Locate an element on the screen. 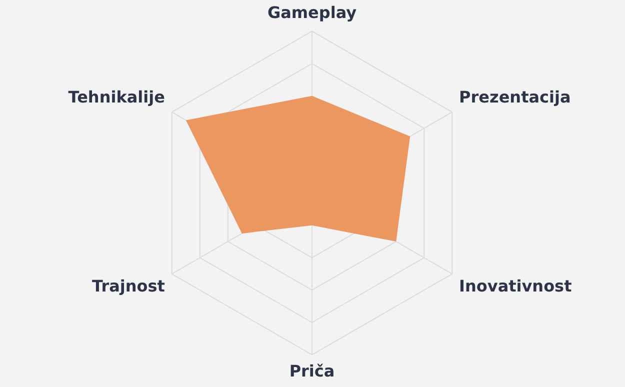 The width and height of the screenshot is (625, 387). spoke-label: Trajnost is located at coordinates (129, 286).